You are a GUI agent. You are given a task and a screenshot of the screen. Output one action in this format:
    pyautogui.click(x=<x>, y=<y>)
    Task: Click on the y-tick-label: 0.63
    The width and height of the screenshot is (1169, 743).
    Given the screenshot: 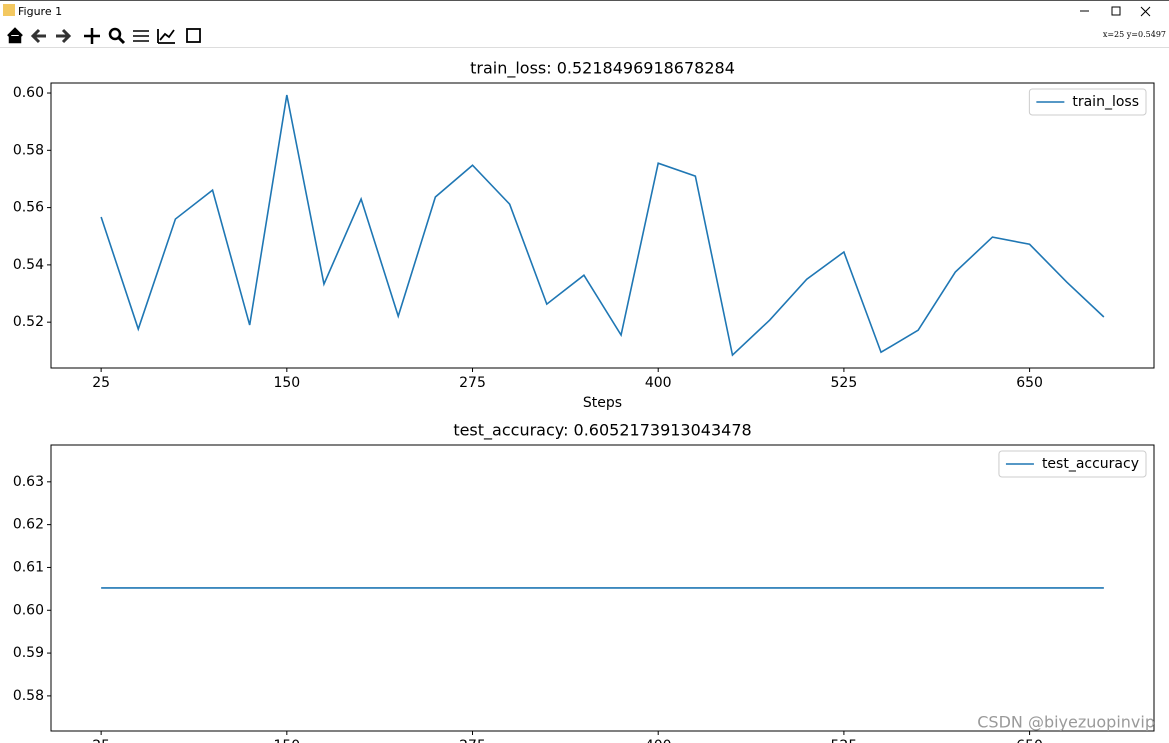 What is the action you would take?
    pyautogui.click(x=28, y=482)
    